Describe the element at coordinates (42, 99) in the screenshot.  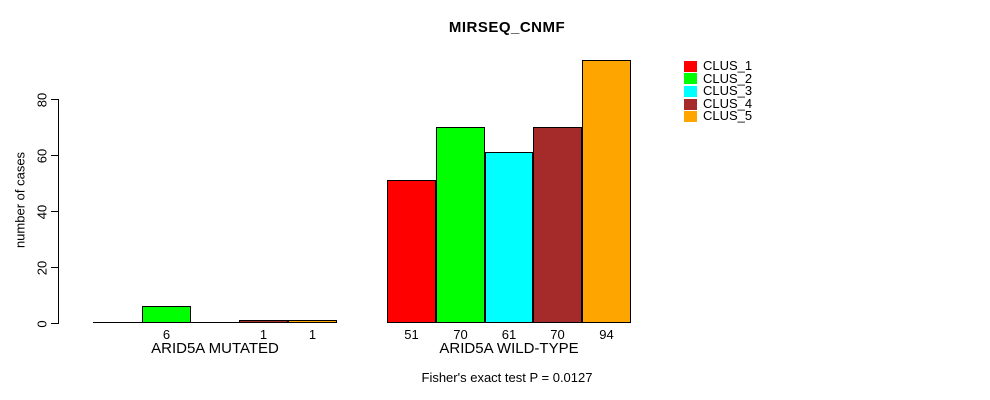
I see `y-tick-label: 80` at that location.